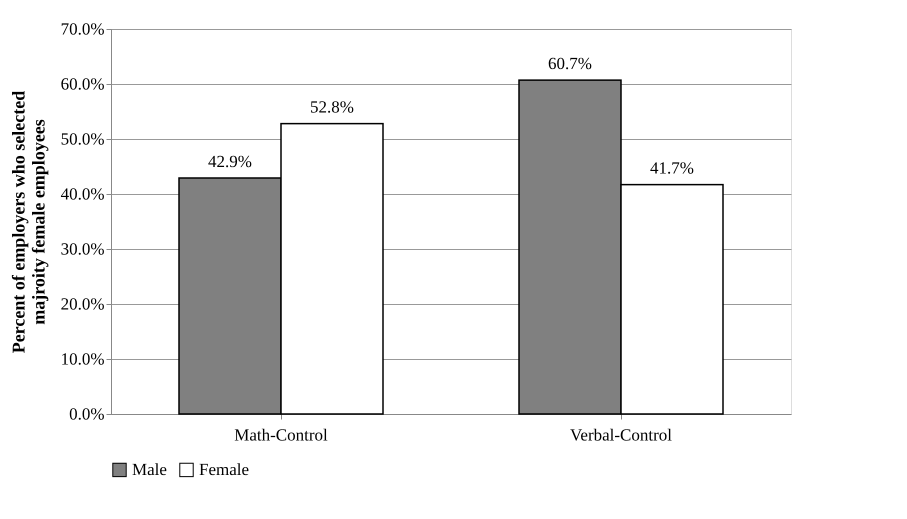 This screenshot has width=907, height=519. I want to click on data-label: 52.8%, so click(332, 107).